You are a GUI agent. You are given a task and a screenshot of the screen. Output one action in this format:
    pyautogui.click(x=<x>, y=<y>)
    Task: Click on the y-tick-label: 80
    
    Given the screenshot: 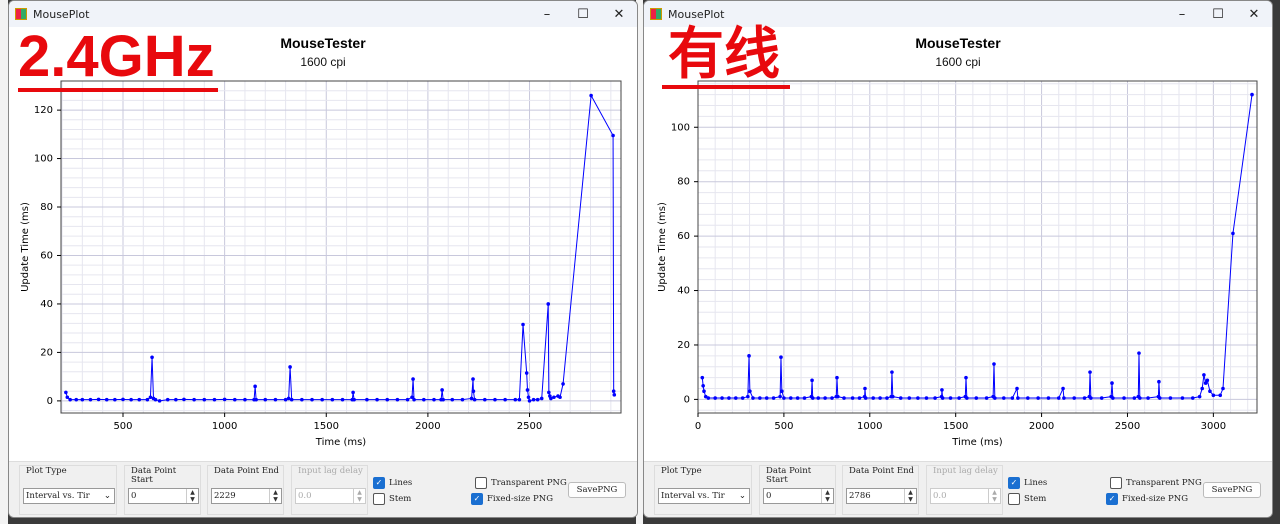 What is the action you would take?
    pyautogui.click(x=46, y=207)
    